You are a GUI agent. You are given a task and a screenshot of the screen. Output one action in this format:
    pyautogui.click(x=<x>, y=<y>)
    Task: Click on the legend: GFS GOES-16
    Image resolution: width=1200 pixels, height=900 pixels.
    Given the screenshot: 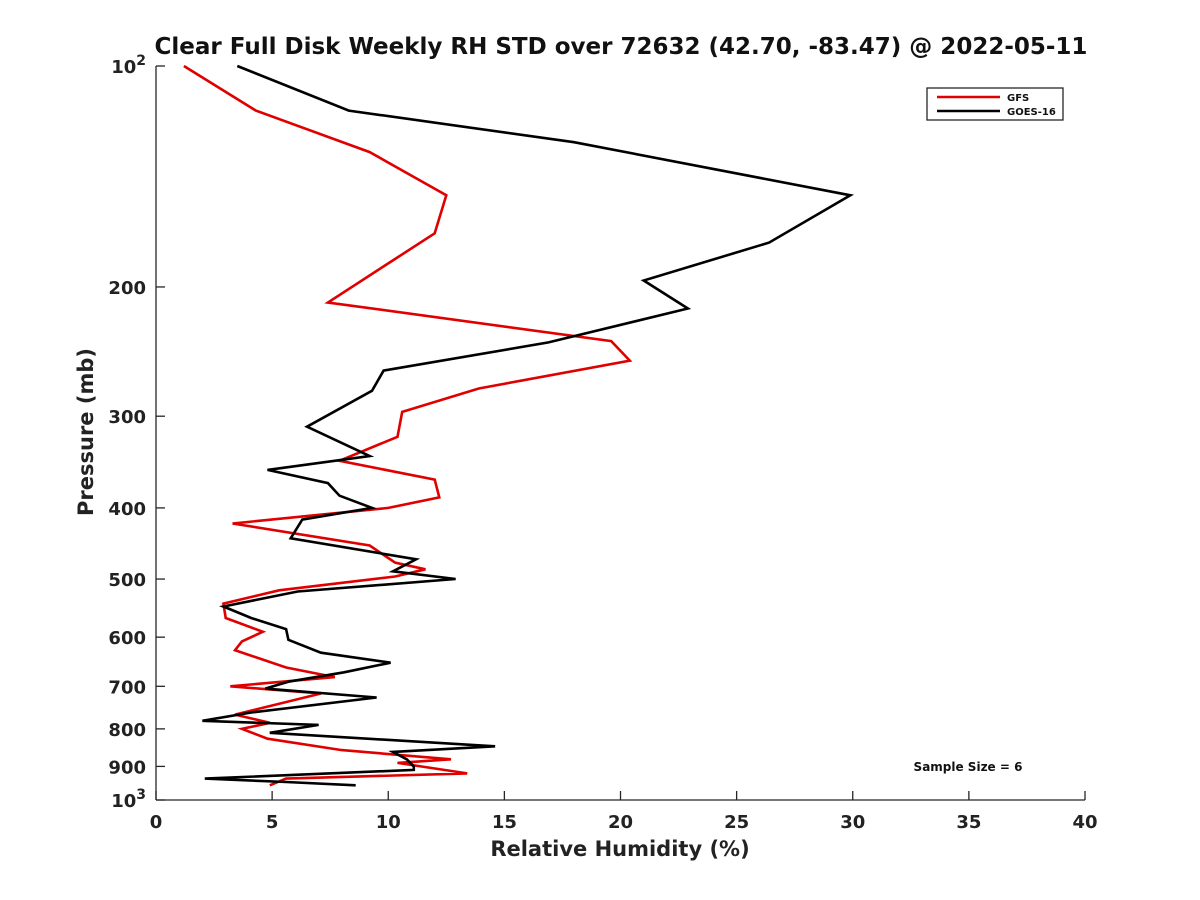 What is the action you would take?
    pyautogui.click(x=995, y=104)
    